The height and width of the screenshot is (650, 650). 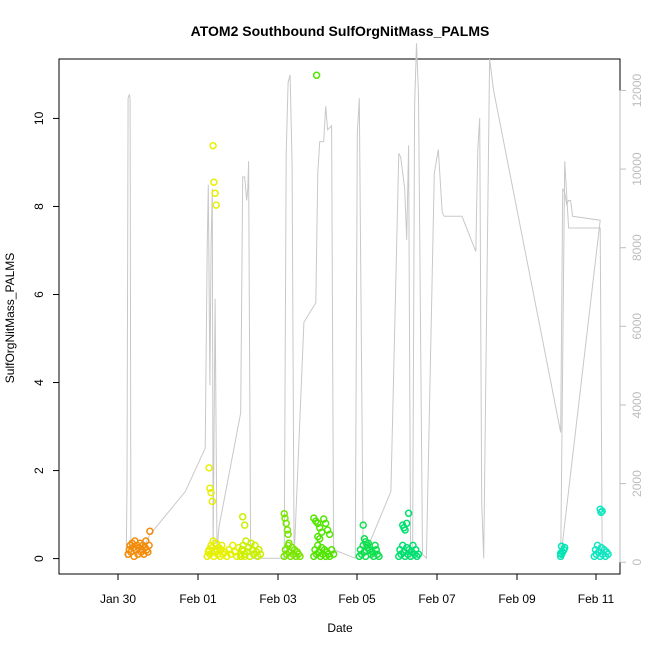 I want to click on y-tick-label: 0, so click(x=39, y=558).